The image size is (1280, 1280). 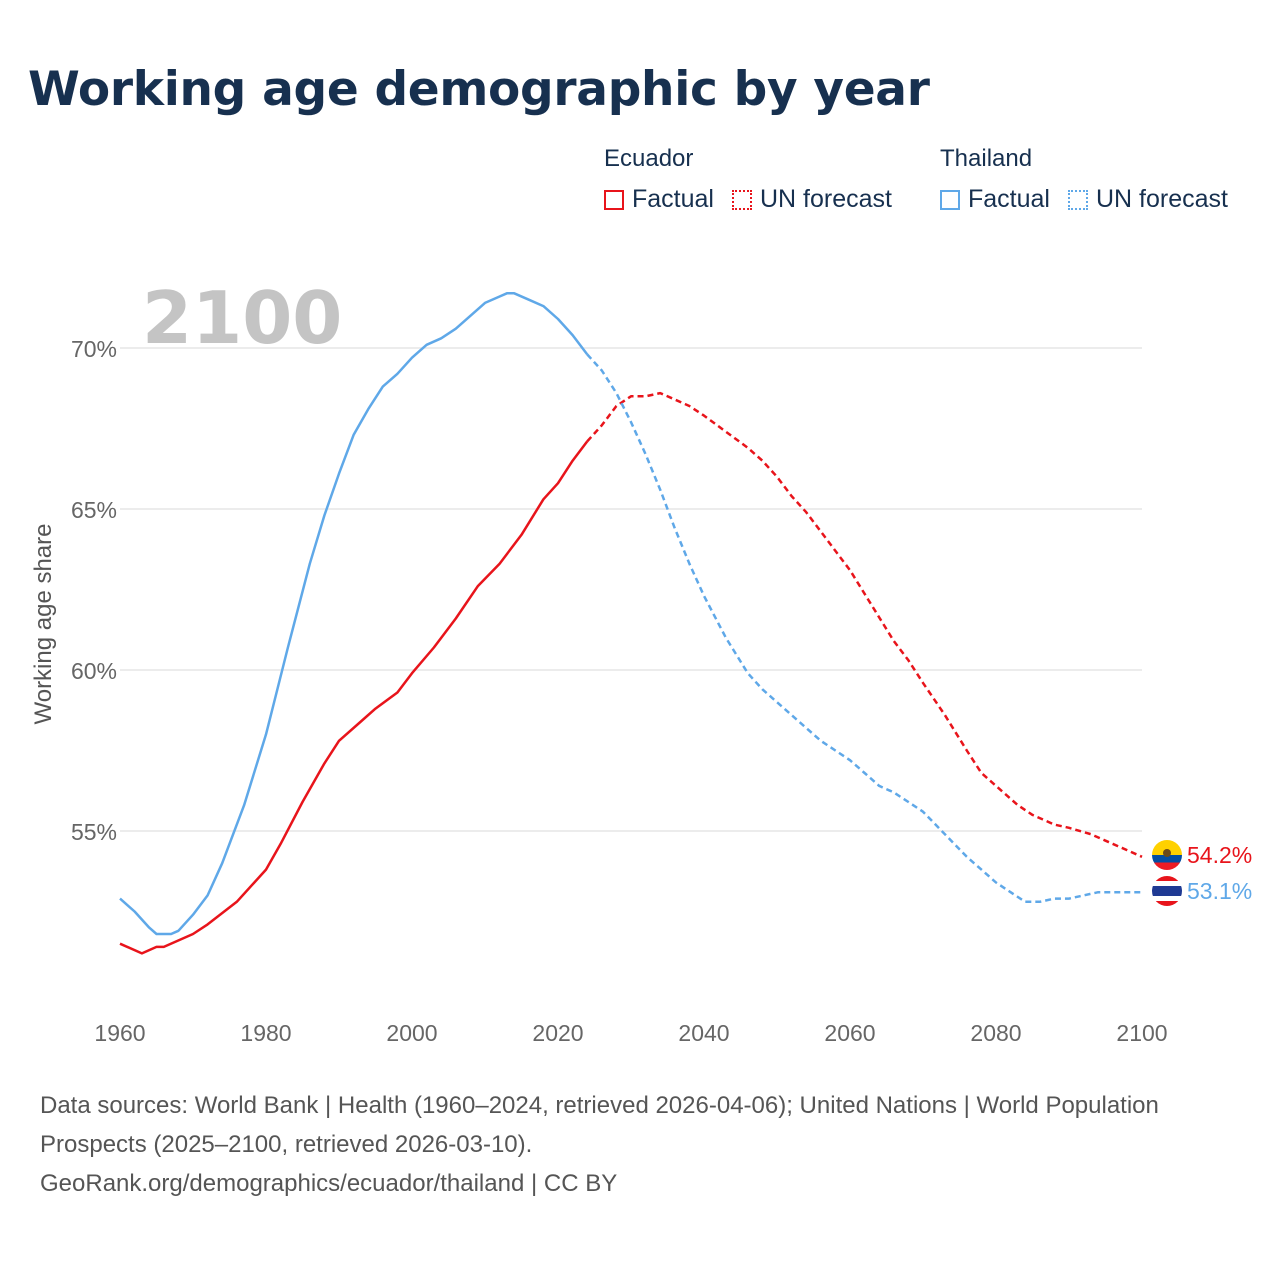 What do you see at coordinates (94, 832) in the screenshot?
I see `y-tick-label: 55%` at bounding box center [94, 832].